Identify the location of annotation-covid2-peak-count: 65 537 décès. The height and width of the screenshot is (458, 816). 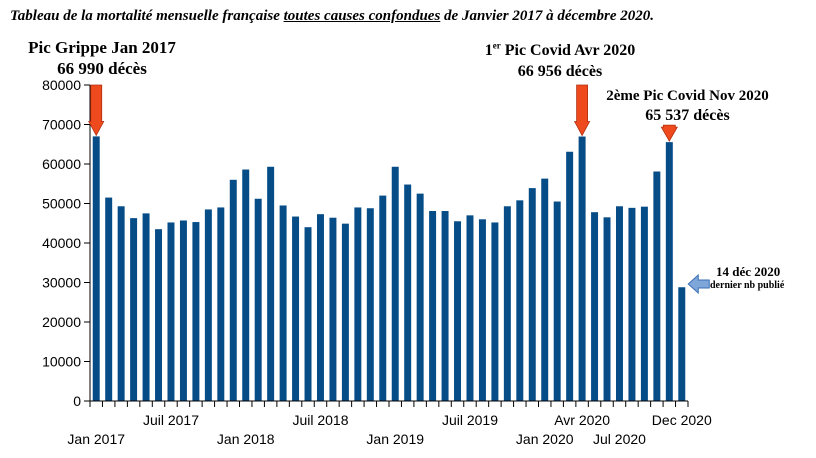
(687, 115).